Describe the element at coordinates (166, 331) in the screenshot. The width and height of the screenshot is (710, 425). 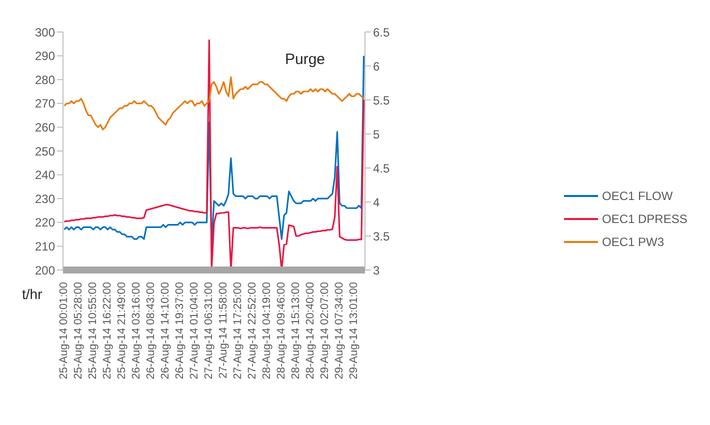
I see `x-tick-label: 26-Aug-14 14:10:00` at that location.